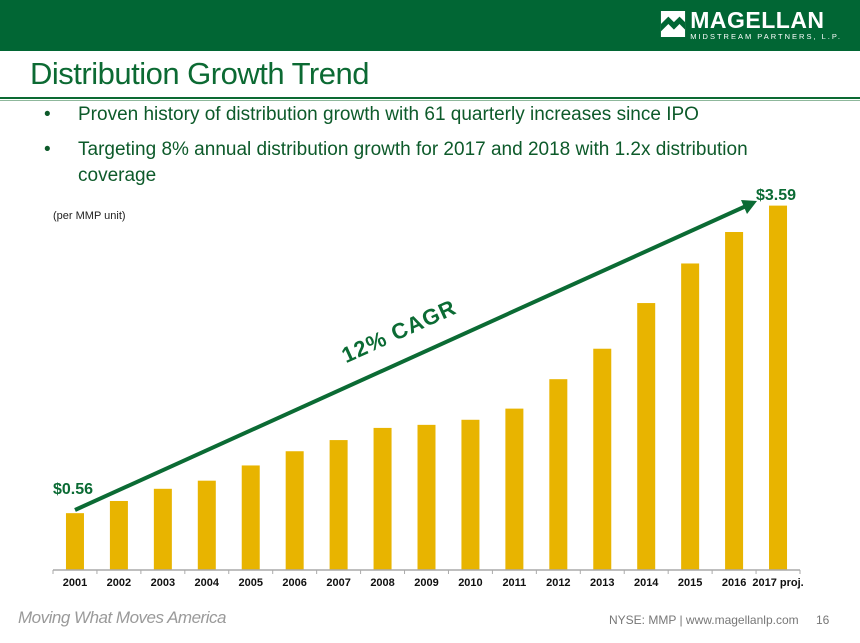  I want to click on page-title: Distribution Growth Trend, so click(199, 73).